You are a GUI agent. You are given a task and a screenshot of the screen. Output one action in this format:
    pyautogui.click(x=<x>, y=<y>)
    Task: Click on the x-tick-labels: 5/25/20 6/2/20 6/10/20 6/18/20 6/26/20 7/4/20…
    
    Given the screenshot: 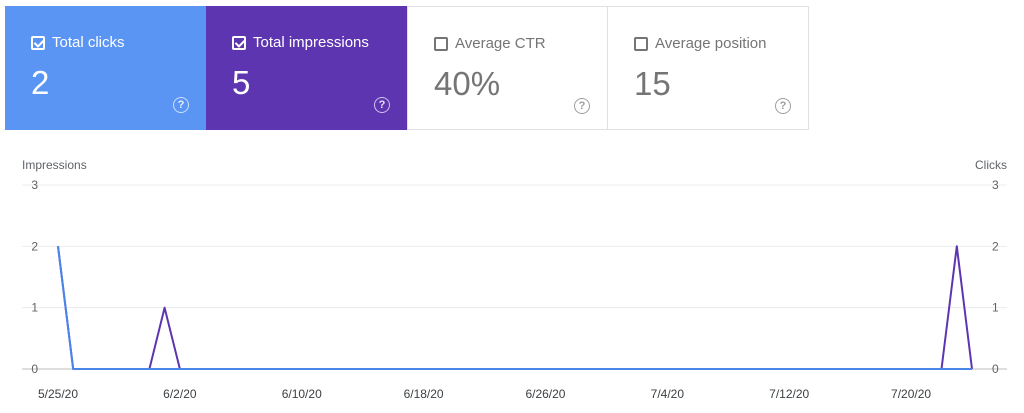 What is the action you would take?
    pyautogui.click(x=484, y=394)
    